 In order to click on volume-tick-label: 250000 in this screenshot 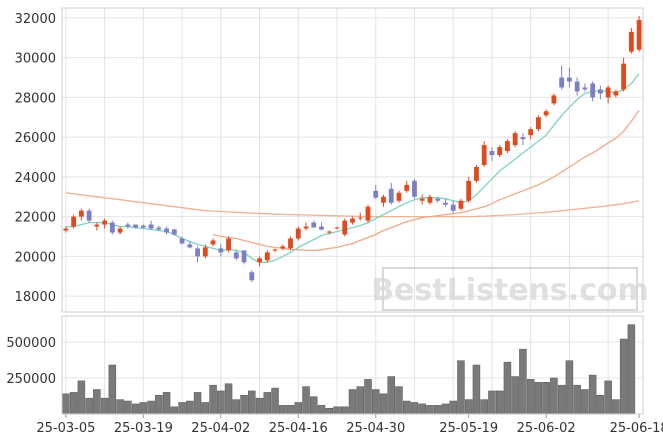, I will do `click(31, 379)`.